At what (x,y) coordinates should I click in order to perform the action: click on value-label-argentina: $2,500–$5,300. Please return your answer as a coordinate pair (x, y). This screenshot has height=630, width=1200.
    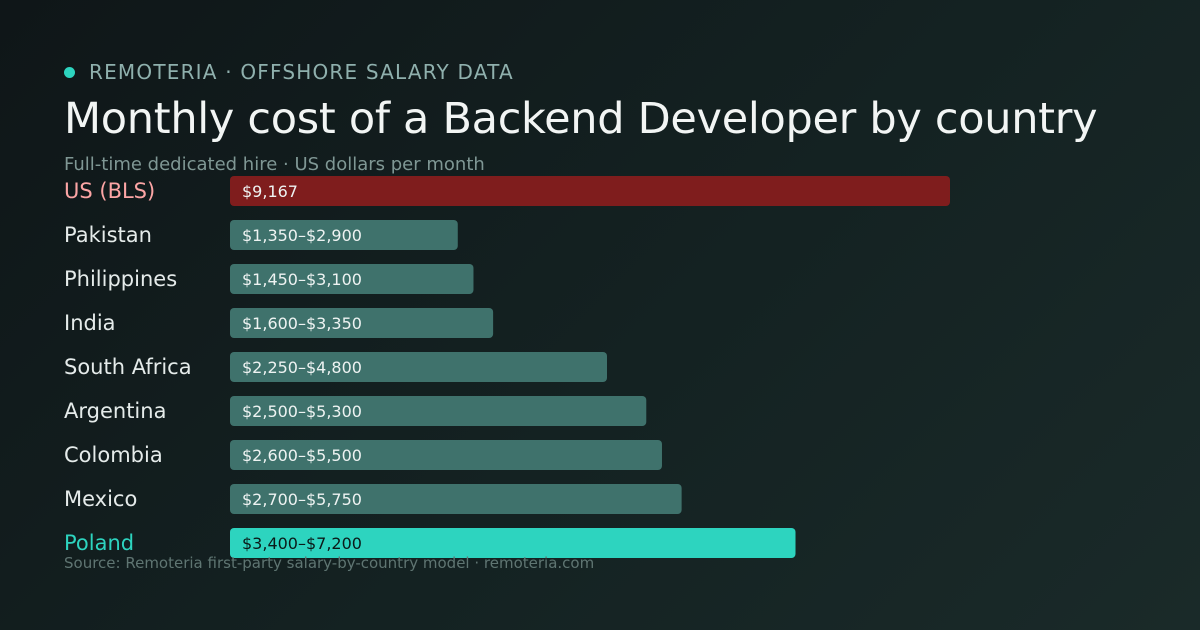
    Looking at the image, I should click on (302, 411).